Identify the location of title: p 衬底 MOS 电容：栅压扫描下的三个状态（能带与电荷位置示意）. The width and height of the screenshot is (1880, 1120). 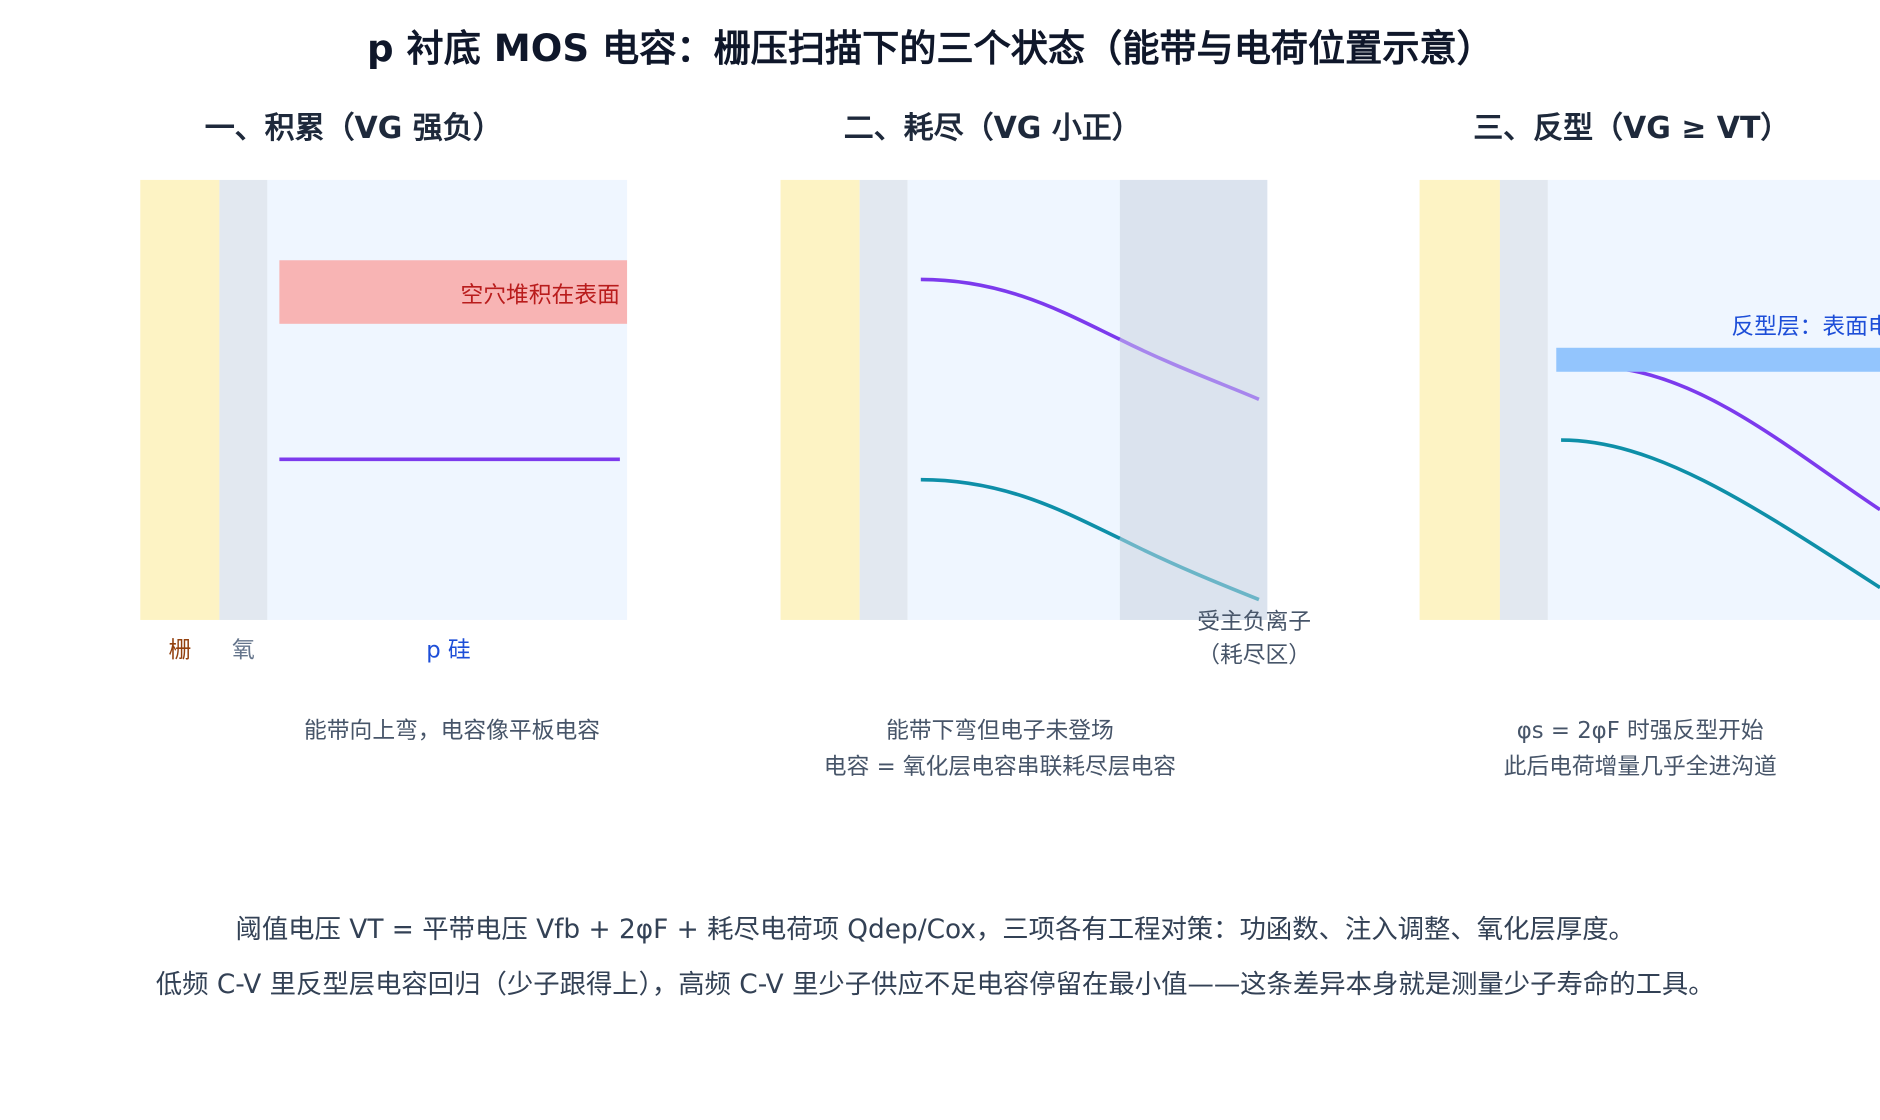
(930, 48).